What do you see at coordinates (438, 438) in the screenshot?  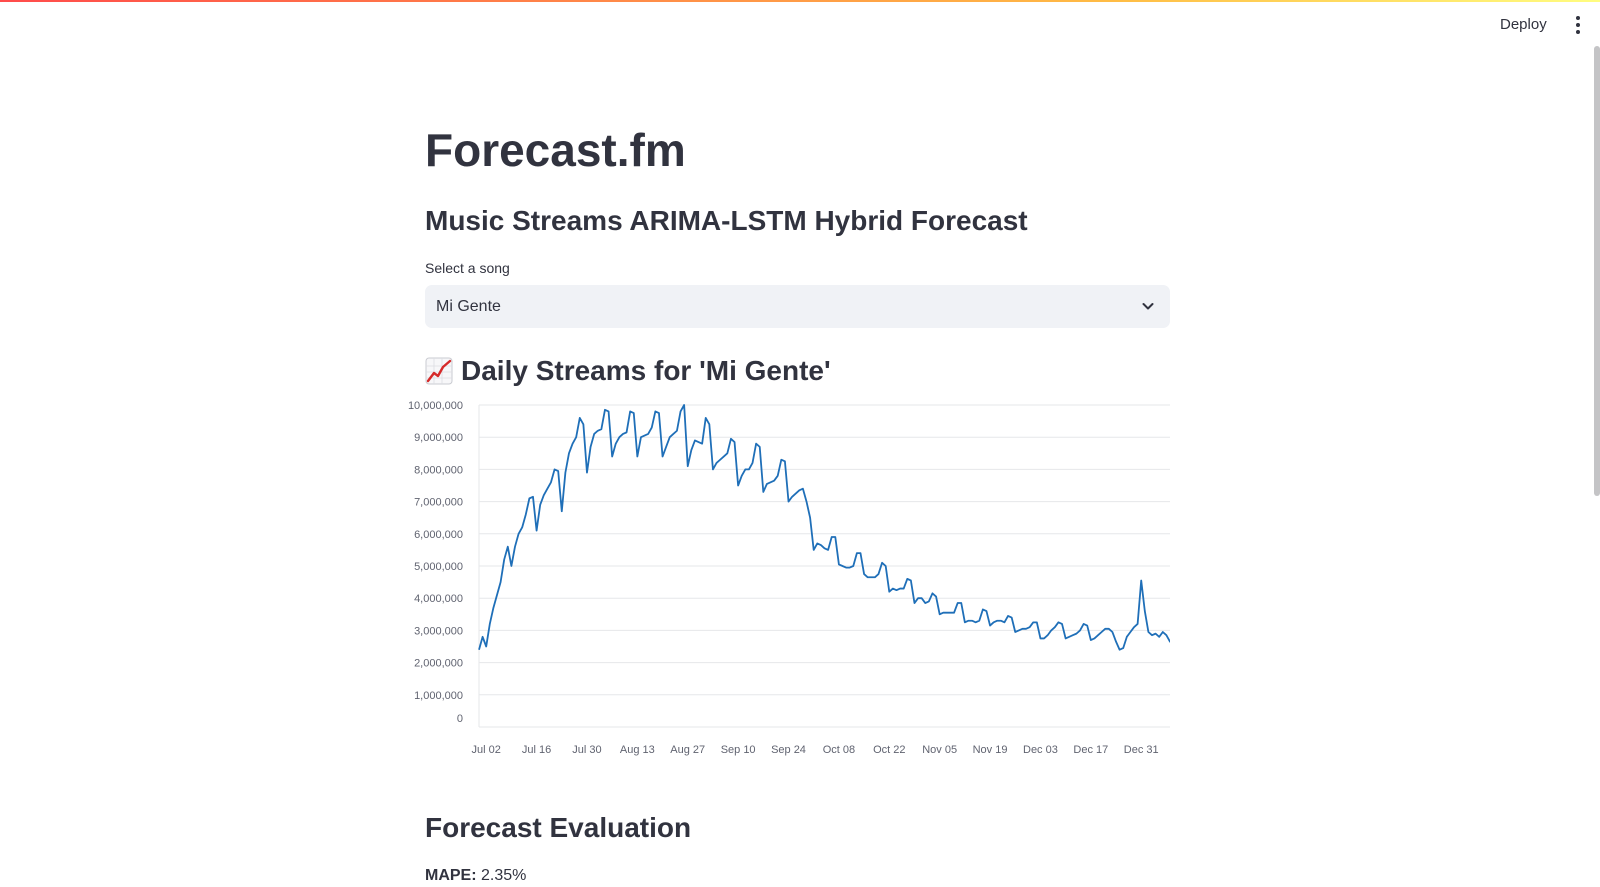 I see `y-tick-label: 9,000,000` at bounding box center [438, 438].